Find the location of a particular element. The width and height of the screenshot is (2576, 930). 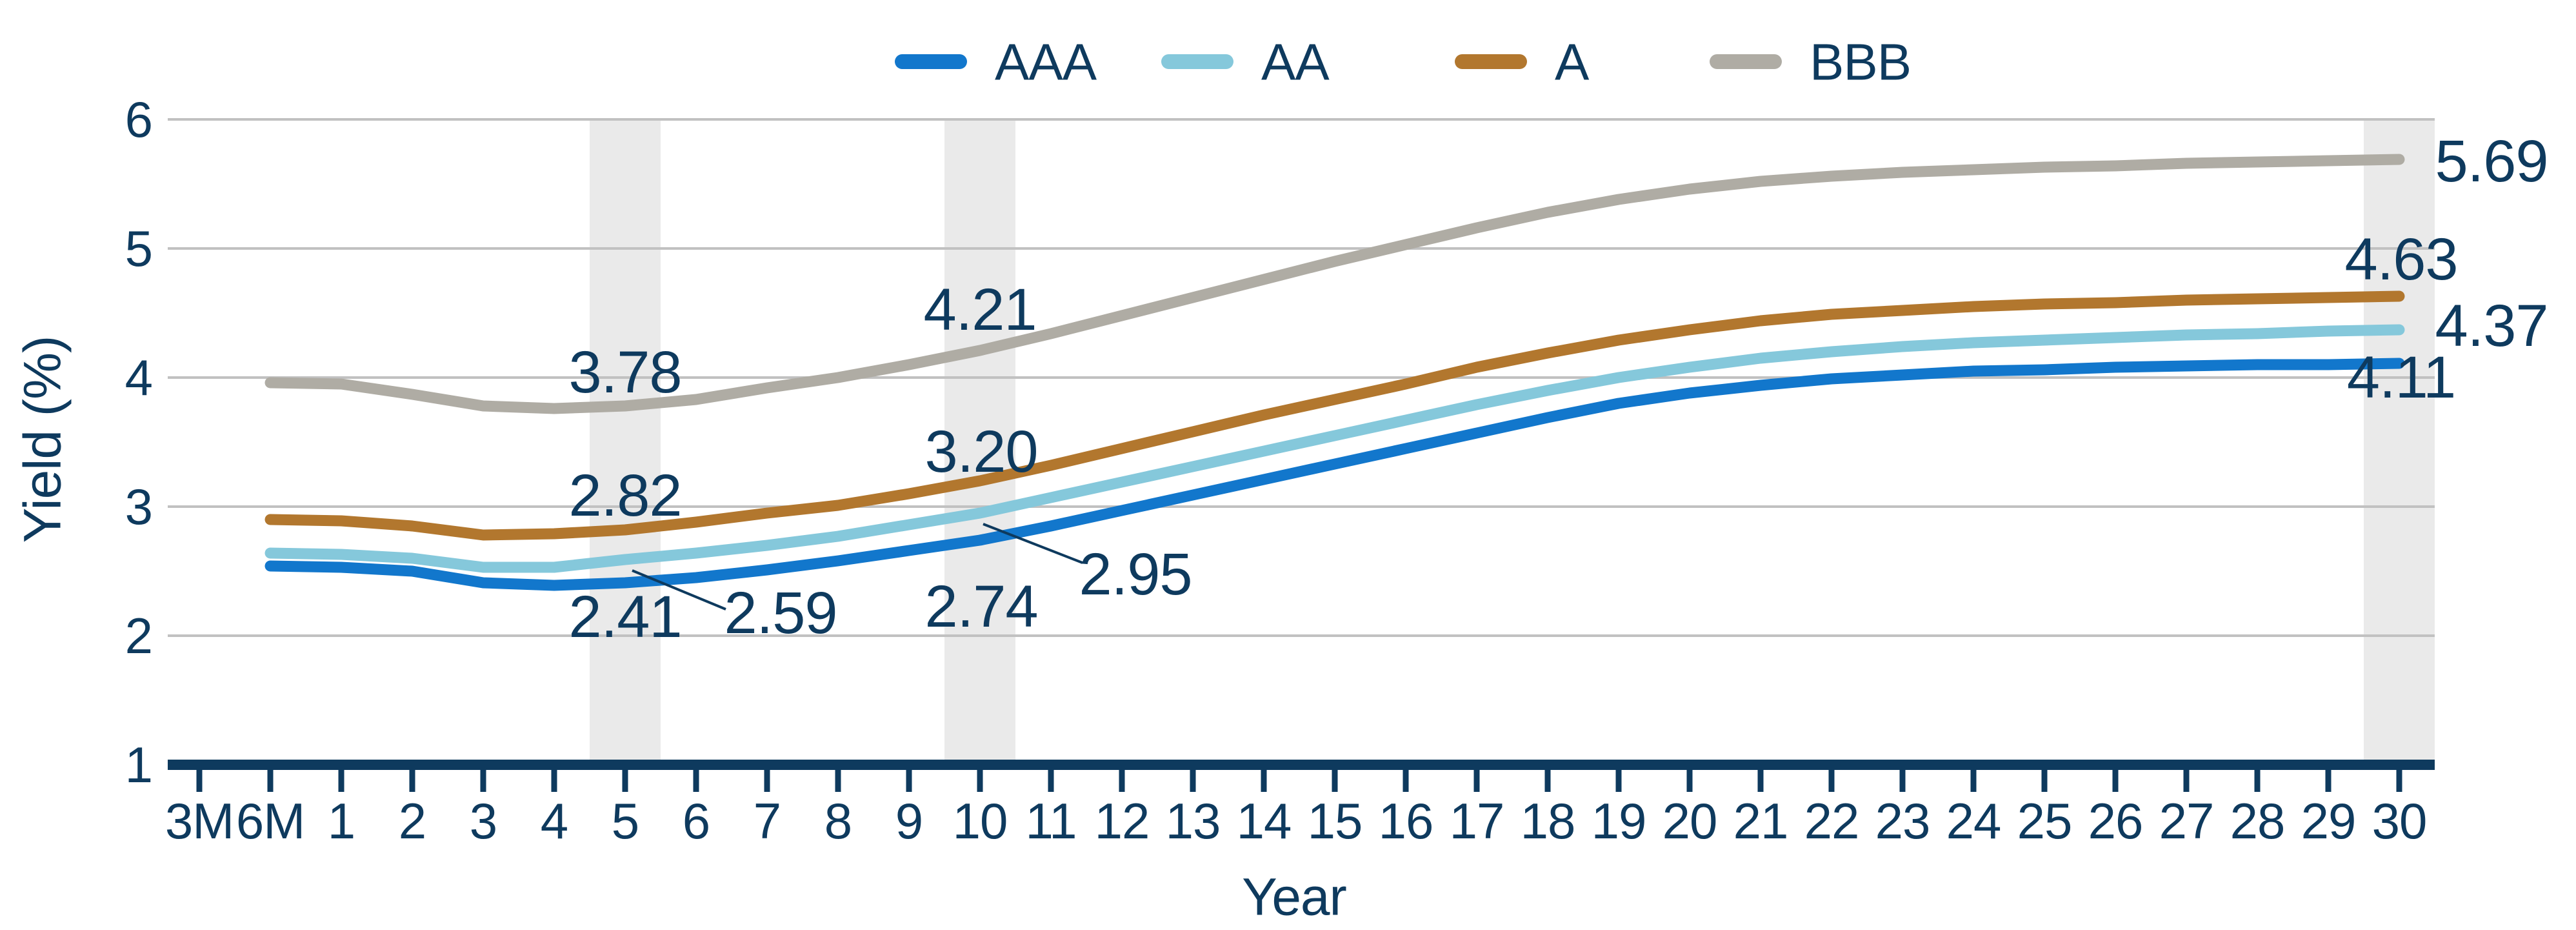

x-tick-label-8: 8 is located at coordinates (838, 821).